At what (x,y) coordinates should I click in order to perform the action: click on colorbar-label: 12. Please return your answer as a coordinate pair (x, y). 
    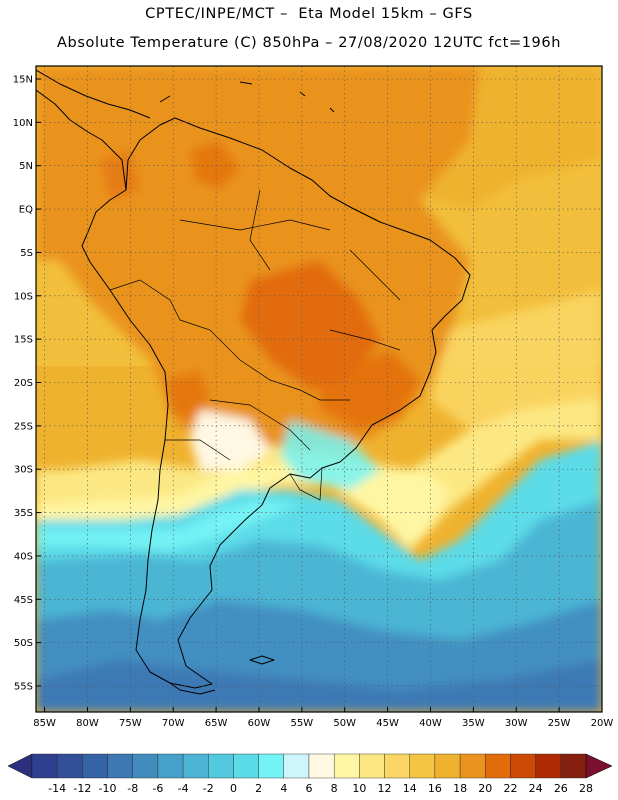
    Looking at the image, I should click on (385, 788).